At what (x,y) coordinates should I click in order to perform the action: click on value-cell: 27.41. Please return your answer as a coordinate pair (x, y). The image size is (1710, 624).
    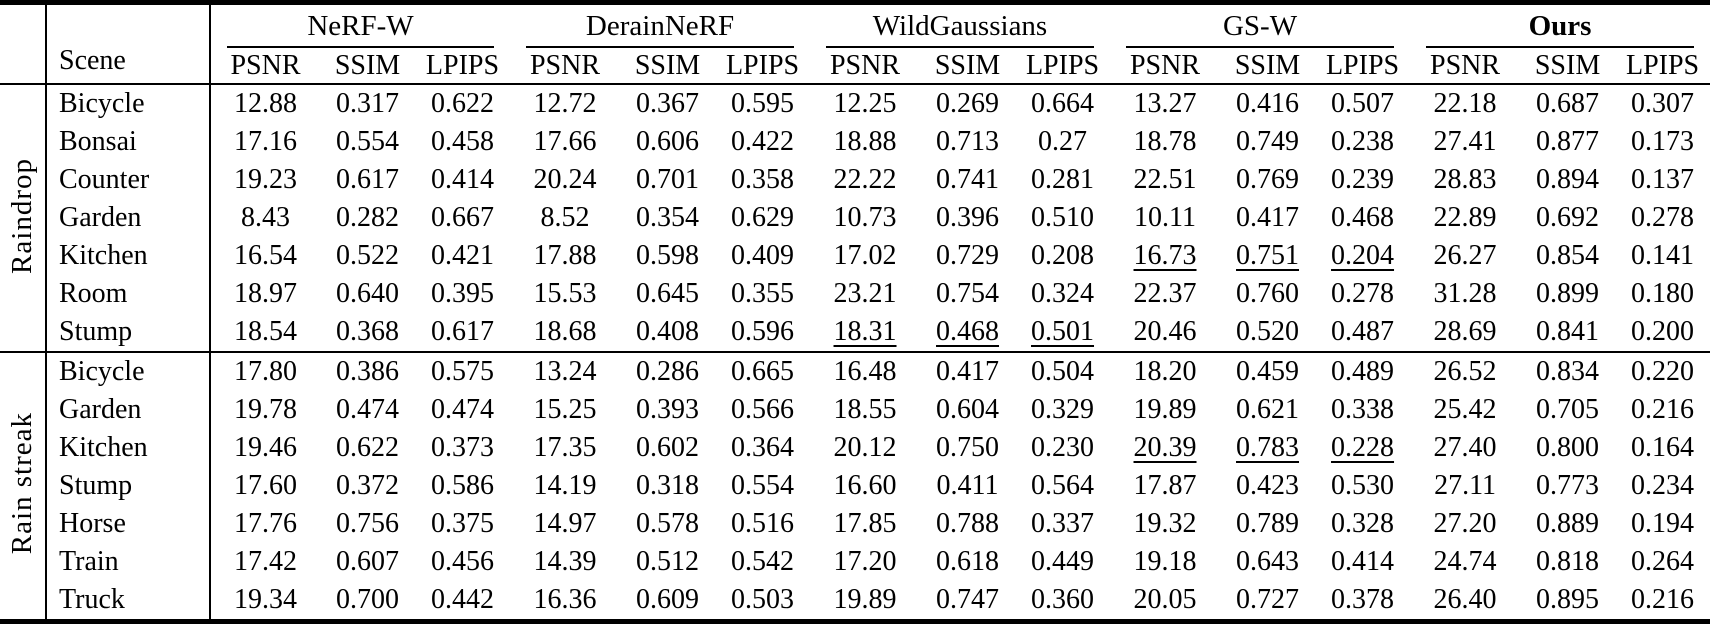
    Looking at the image, I should click on (1465, 141).